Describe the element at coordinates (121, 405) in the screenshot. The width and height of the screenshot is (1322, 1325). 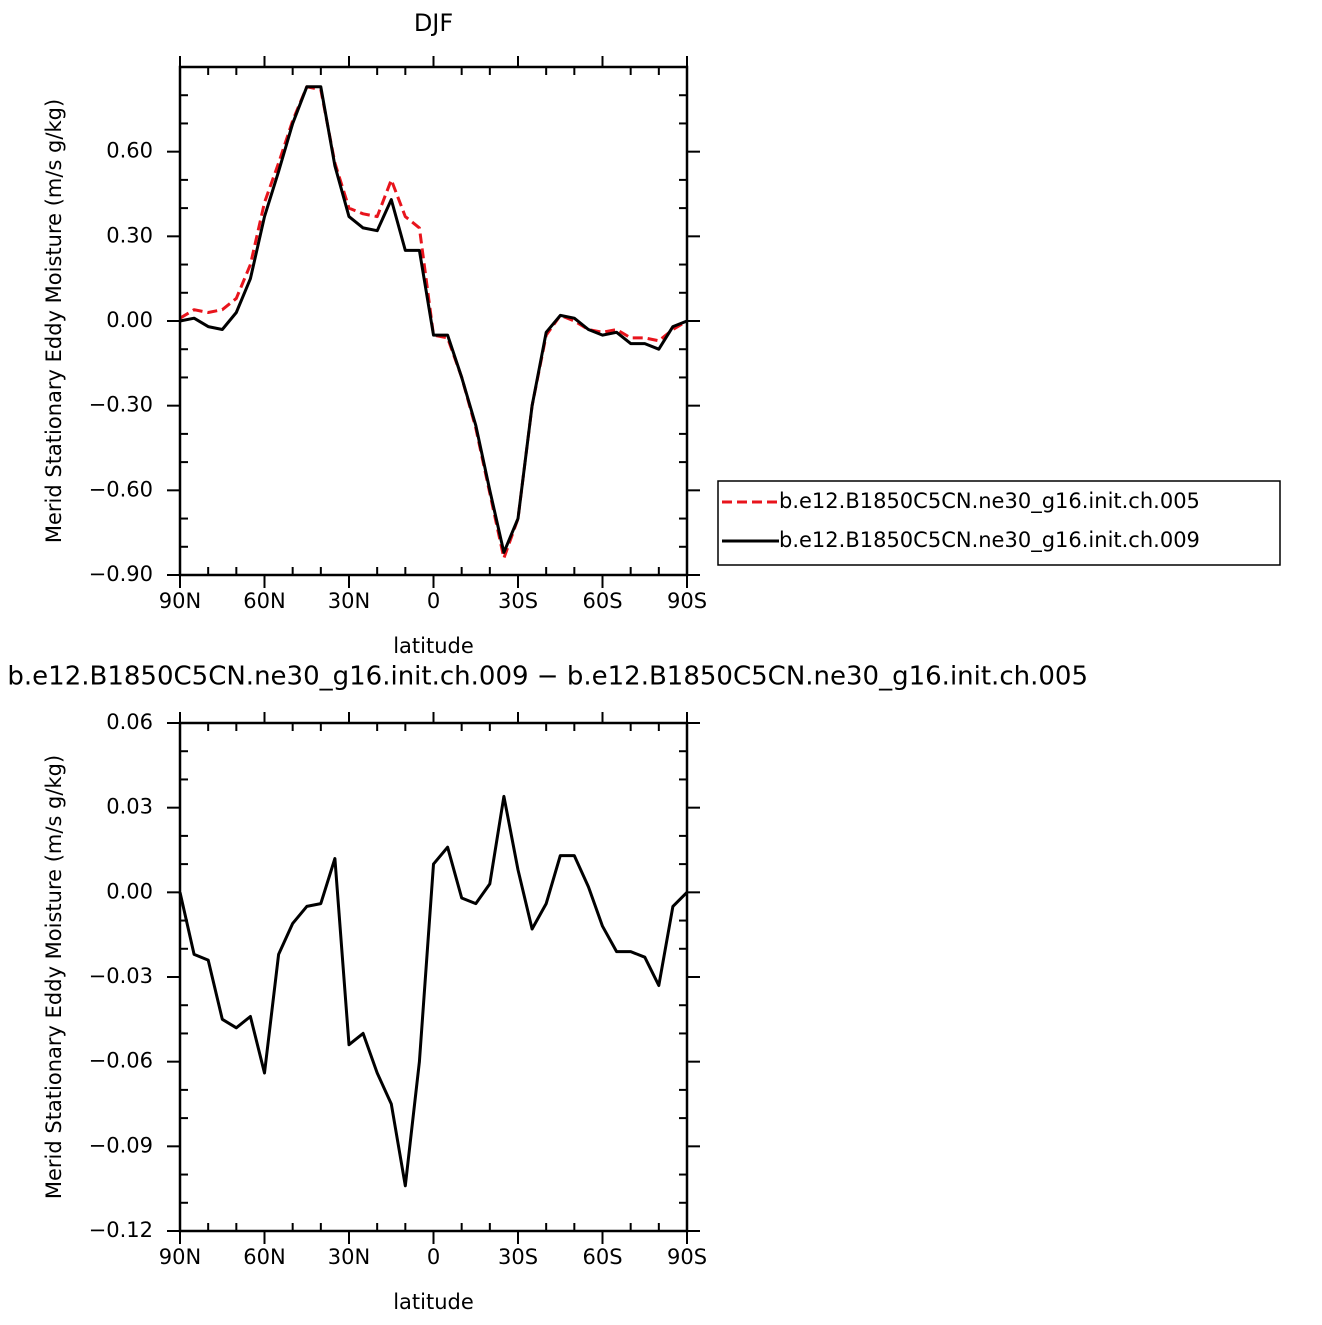
I see `y-tick-label: −0.30` at that location.